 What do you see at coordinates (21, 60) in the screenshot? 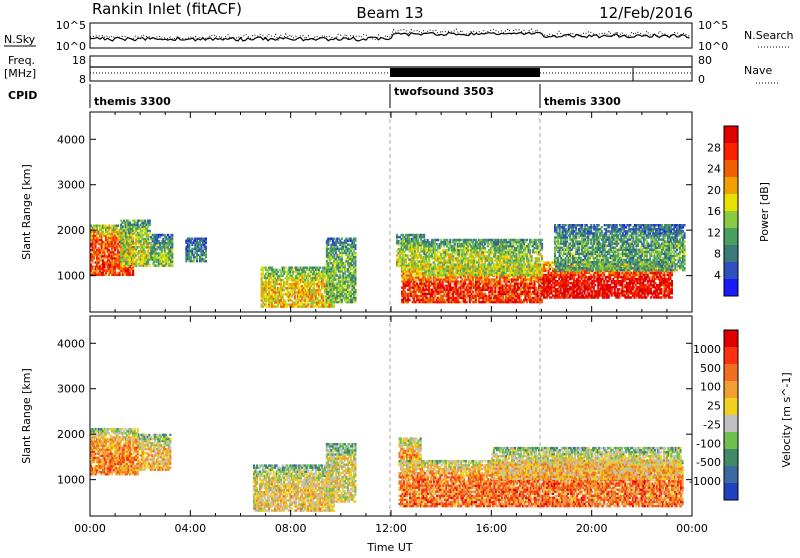
I see `freq-label-line1: Freq.` at bounding box center [21, 60].